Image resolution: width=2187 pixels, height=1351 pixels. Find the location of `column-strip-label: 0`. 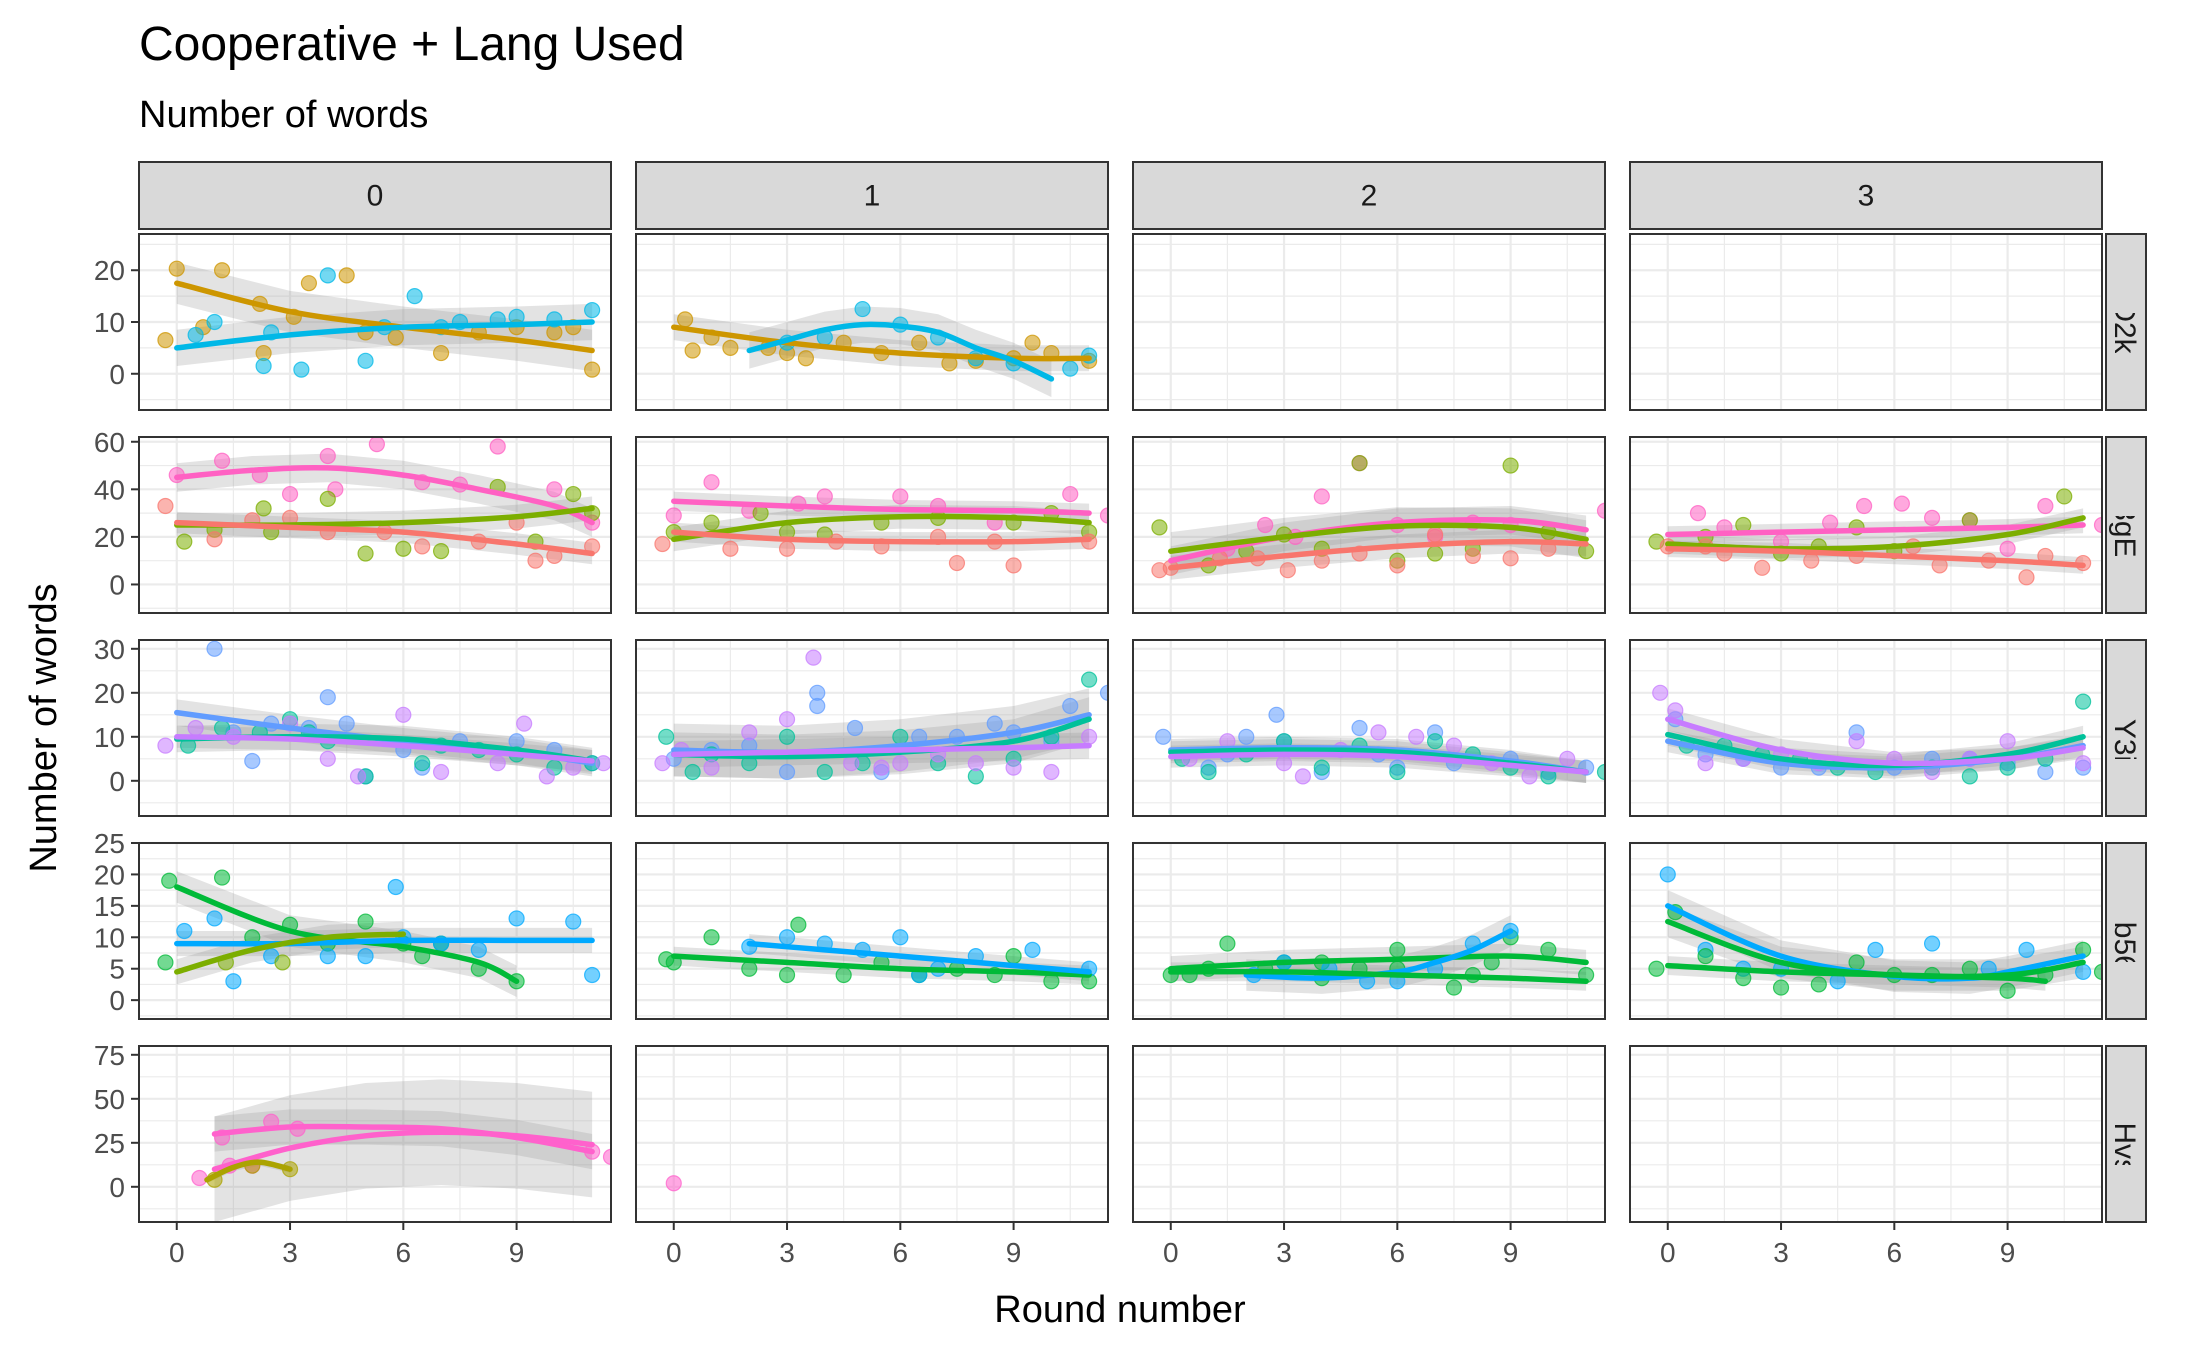

column-strip-label: 0 is located at coordinates (375, 196).